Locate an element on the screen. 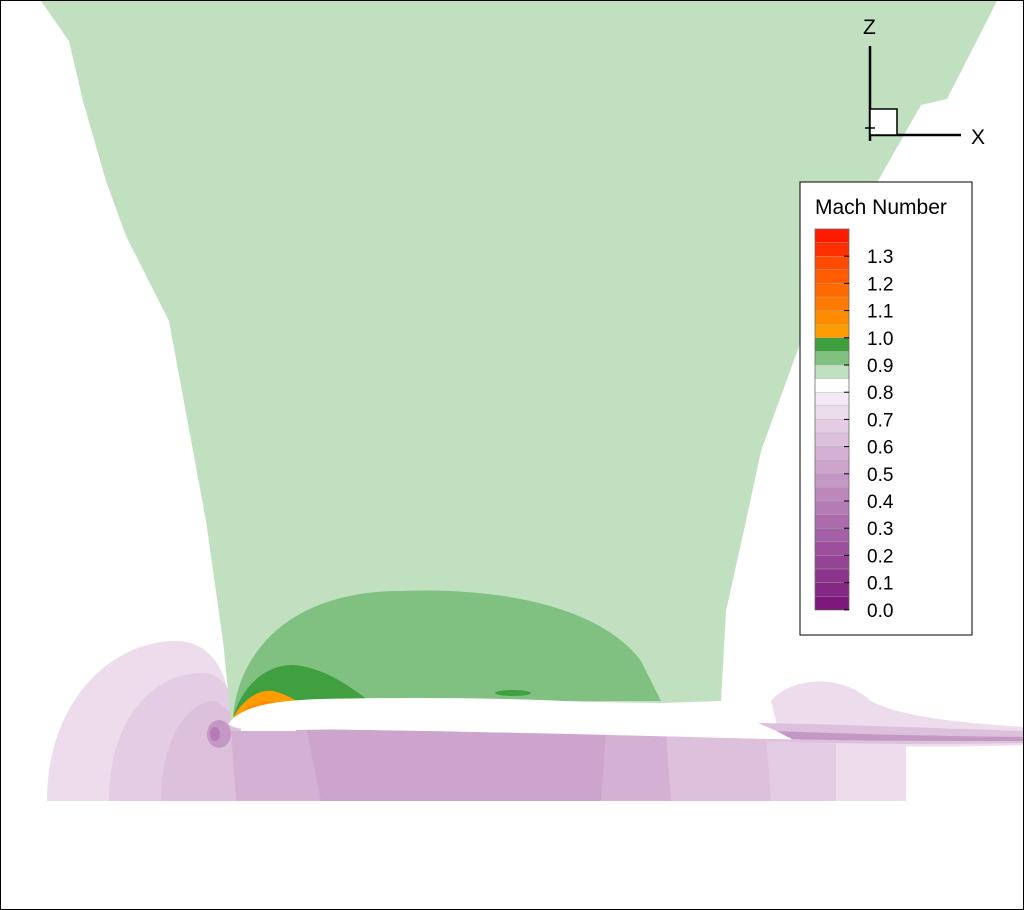  legend-tick-label: 1.0 is located at coordinates (880, 339).